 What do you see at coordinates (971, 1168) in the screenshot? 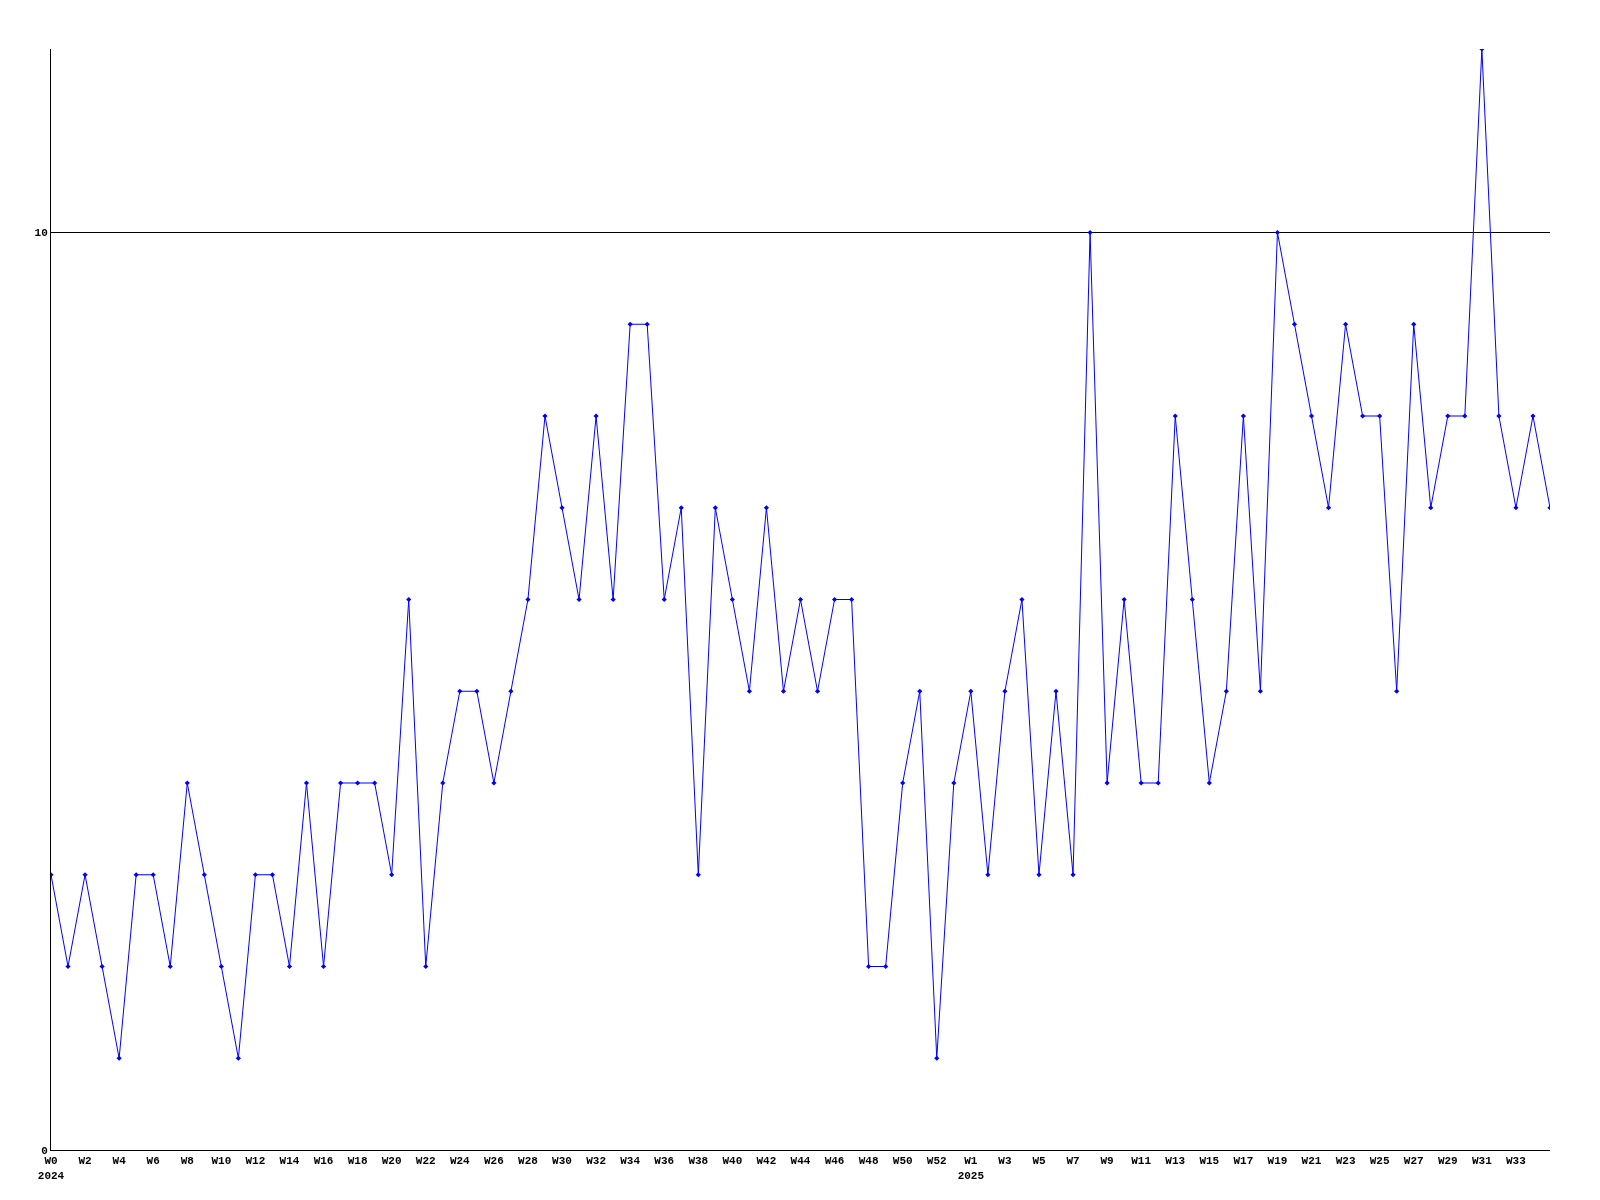
I see `x-tick-label: W1 2025` at bounding box center [971, 1168].